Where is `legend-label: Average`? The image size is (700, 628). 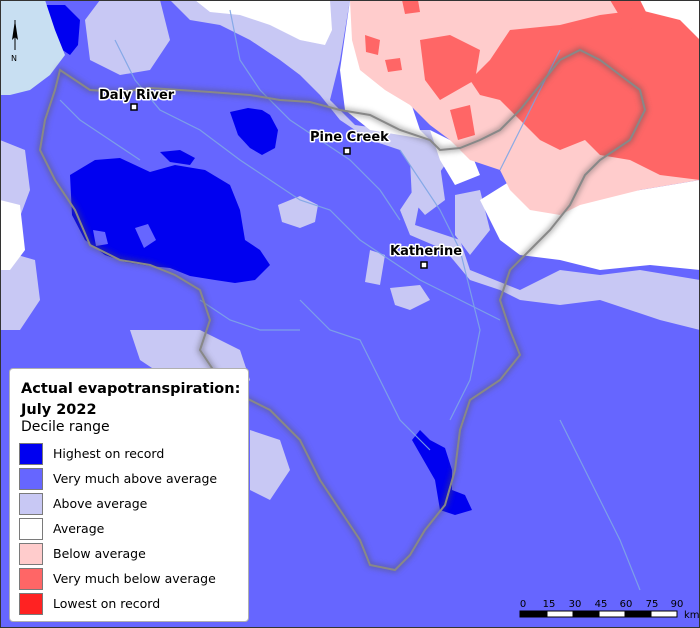 legend-label: Average is located at coordinates (79, 528).